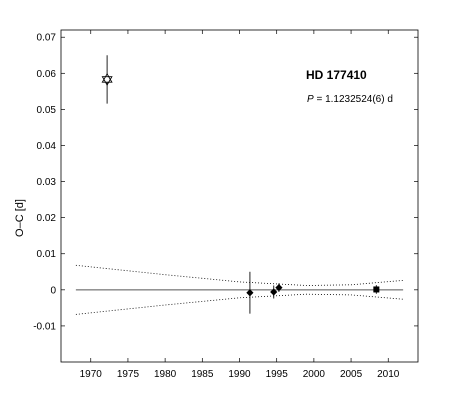  What do you see at coordinates (20, 218) in the screenshot?
I see `y-axis-label: O–C [d]` at bounding box center [20, 218].